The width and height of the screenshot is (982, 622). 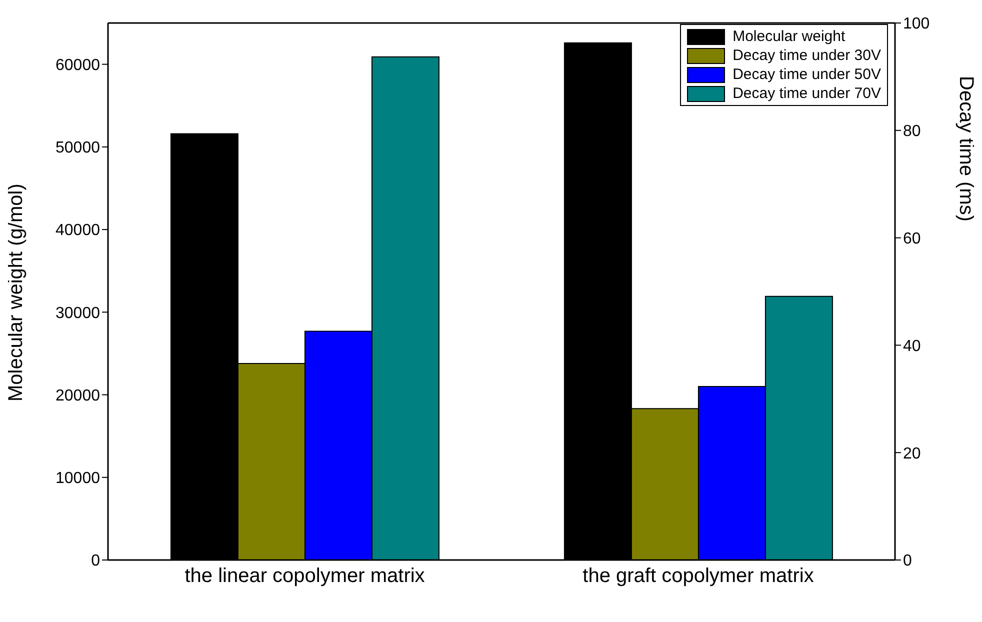 I want to click on legend-label: Molecular weight, so click(x=789, y=36).